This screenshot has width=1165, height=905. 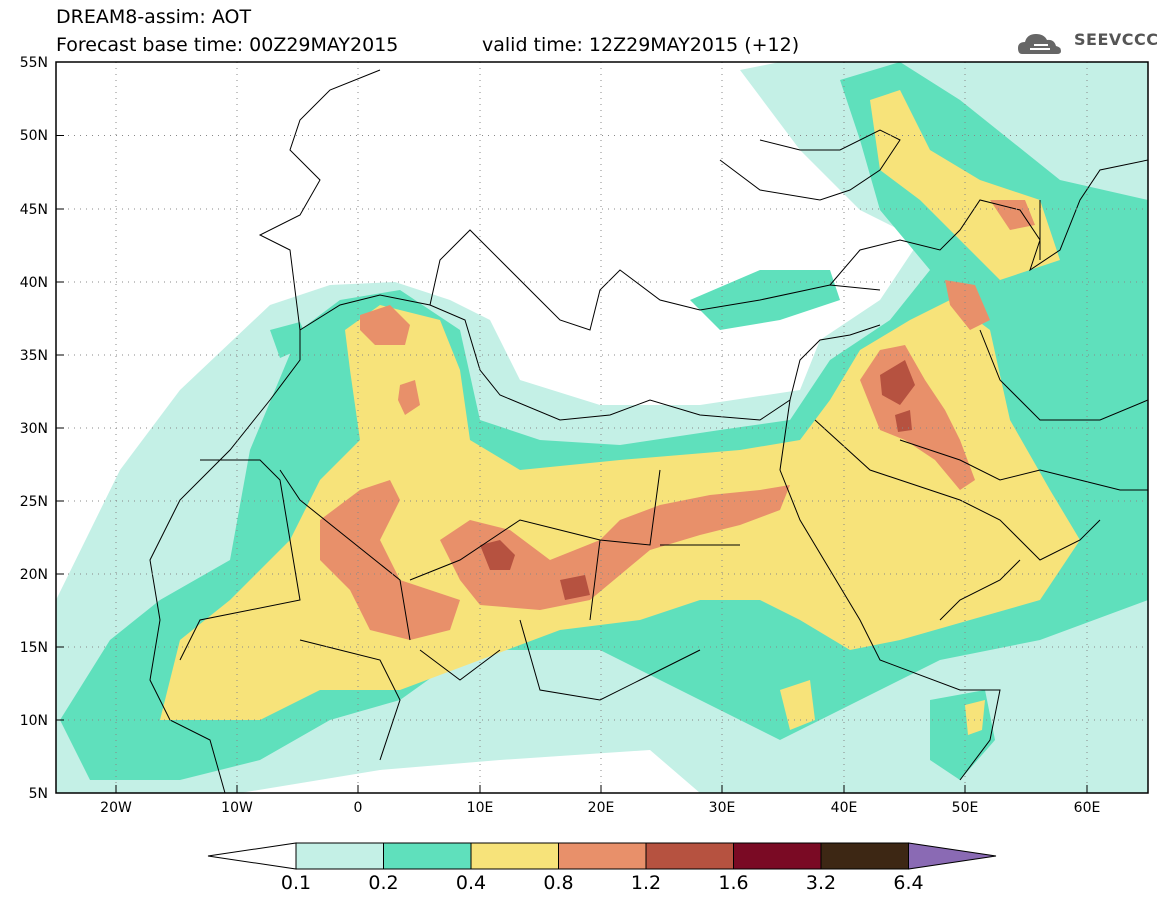 What do you see at coordinates (34, 356) in the screenshot?
I see `lat-label: 35N` at bounding box center [34, 356].